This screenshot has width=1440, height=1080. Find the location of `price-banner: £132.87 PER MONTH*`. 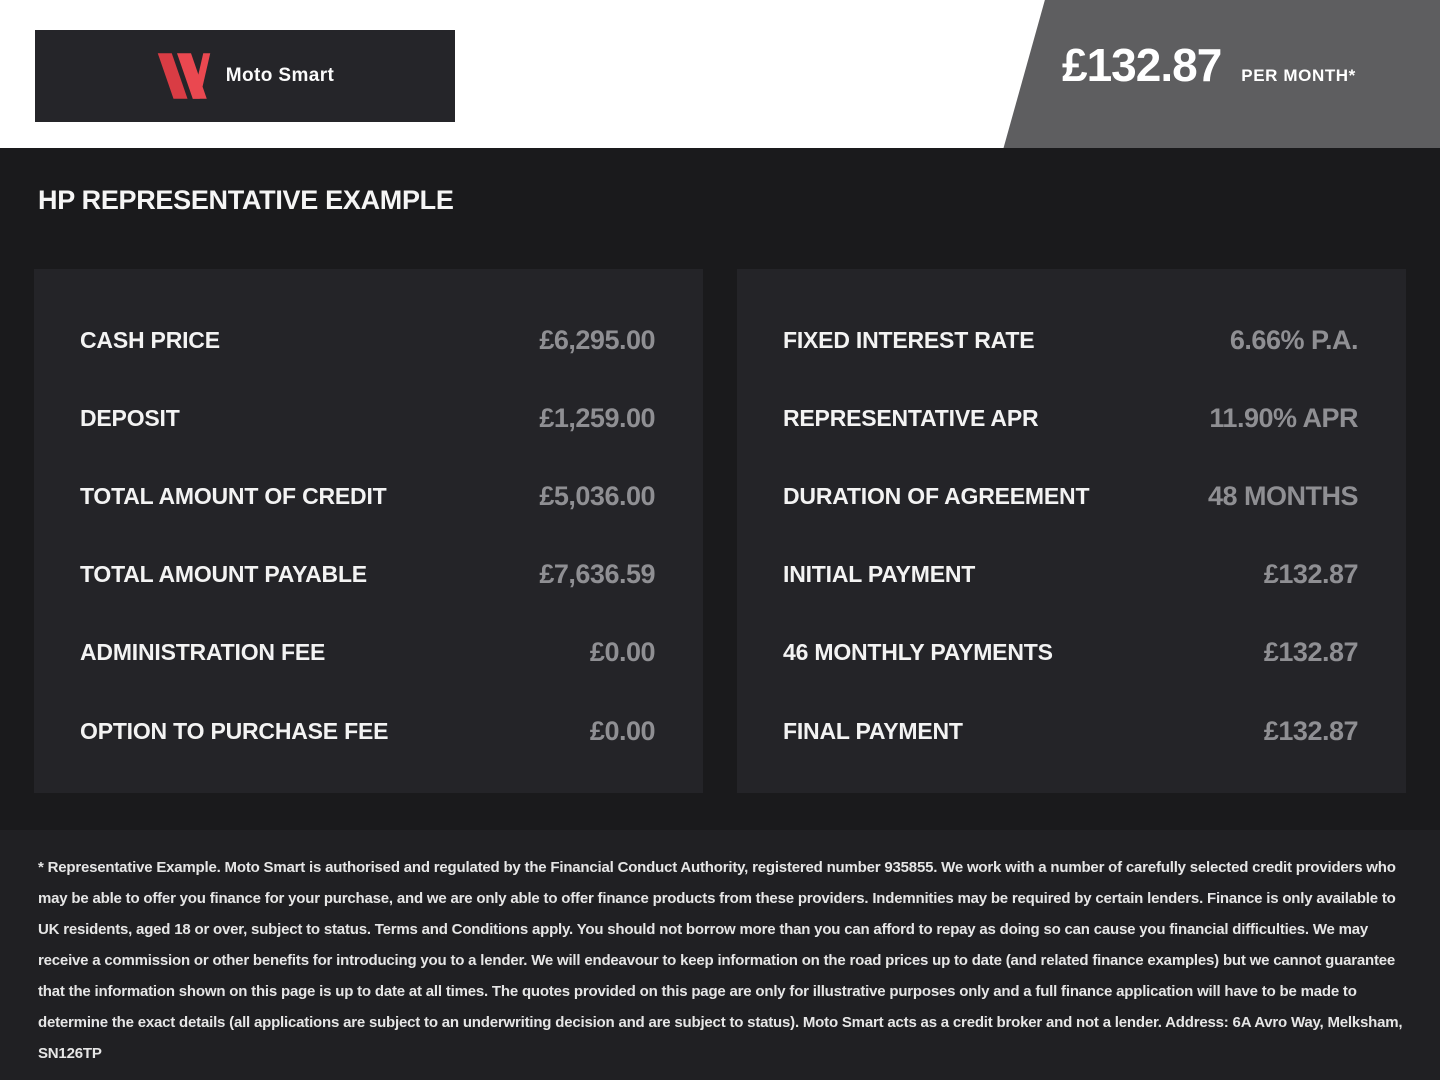

price-banner: £132.87 PER MONTH* is located at coordinates (1221, 74).